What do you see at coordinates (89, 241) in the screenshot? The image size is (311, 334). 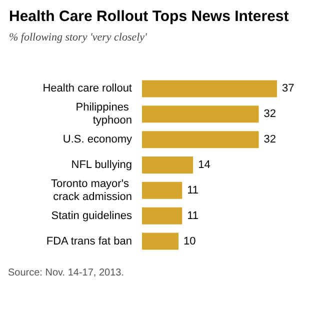 I see `y-tick-label: FDA trans fat ban` at bounding box center [89, 241].